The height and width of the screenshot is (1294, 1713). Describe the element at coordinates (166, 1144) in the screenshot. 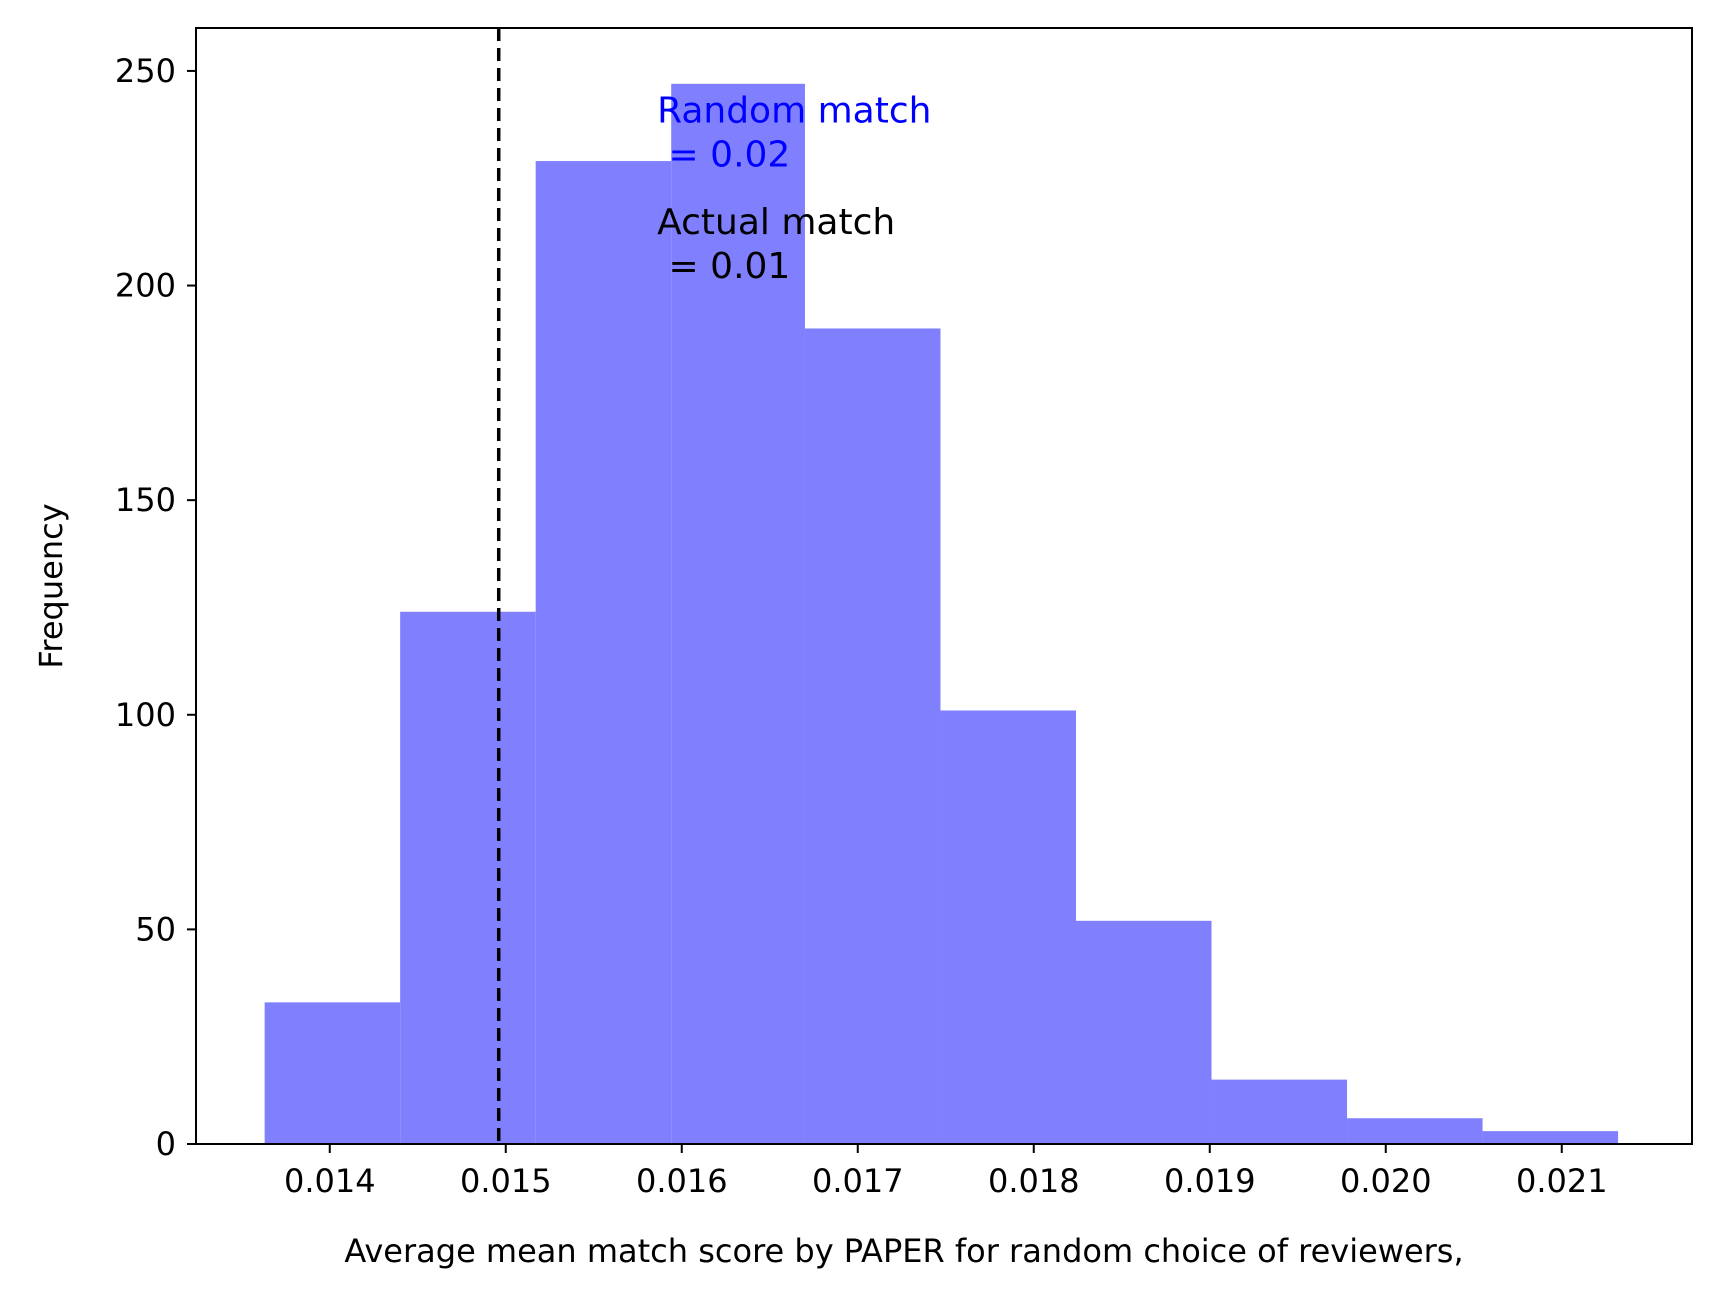

I see `y-tick-label: 0` at that location.